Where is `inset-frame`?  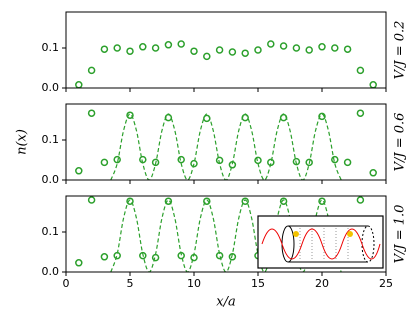 inset-frame is located at coordinates (320, 242).